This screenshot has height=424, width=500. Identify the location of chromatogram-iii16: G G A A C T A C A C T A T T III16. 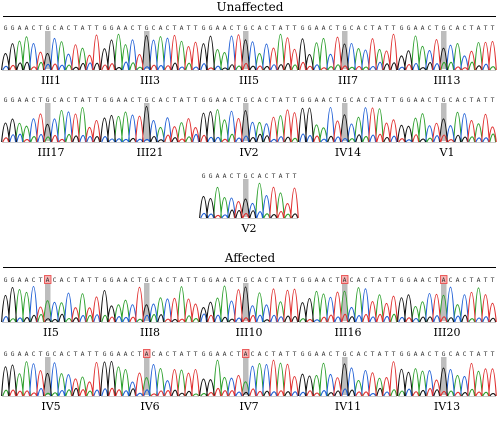
(348, 306).